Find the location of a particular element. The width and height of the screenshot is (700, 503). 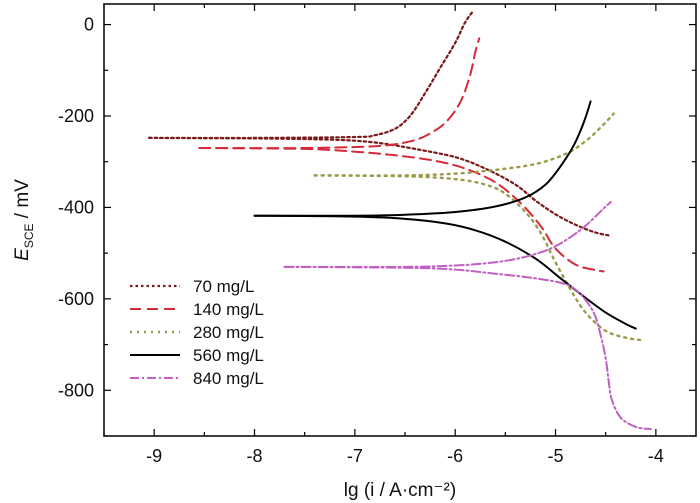

series-2-cathodic-curve is located at coordinates (401, 210).